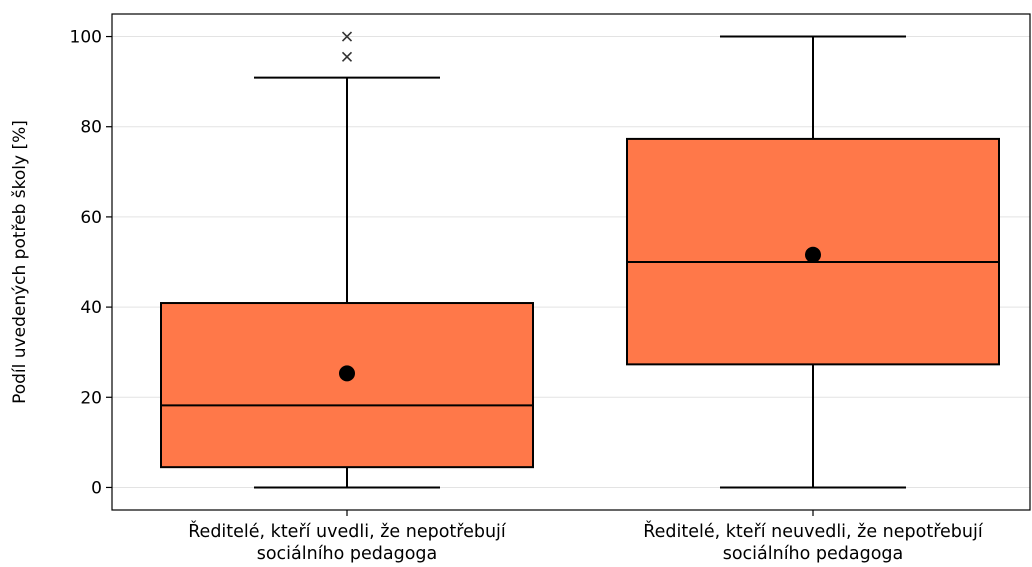 This screenshot has width=1032, height=567. I want to click on y-tick-label: 80, so click(91, 128).